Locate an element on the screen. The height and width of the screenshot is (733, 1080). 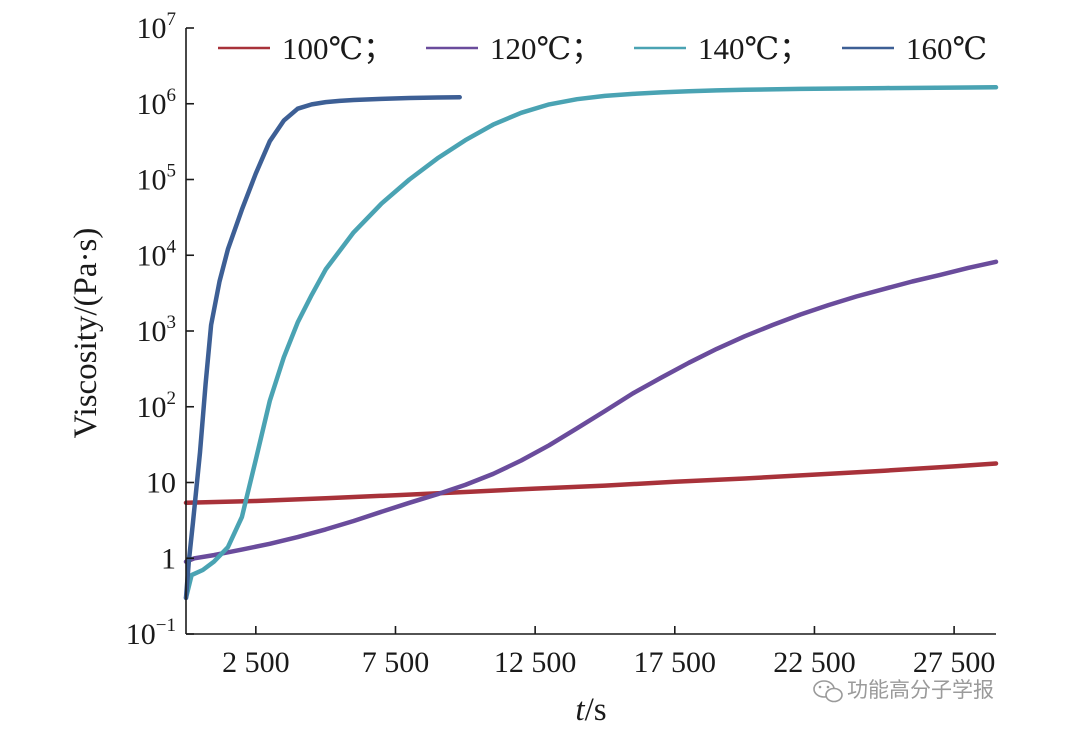
x-tick-label: 12 500 is located at coordinates (535, 662).